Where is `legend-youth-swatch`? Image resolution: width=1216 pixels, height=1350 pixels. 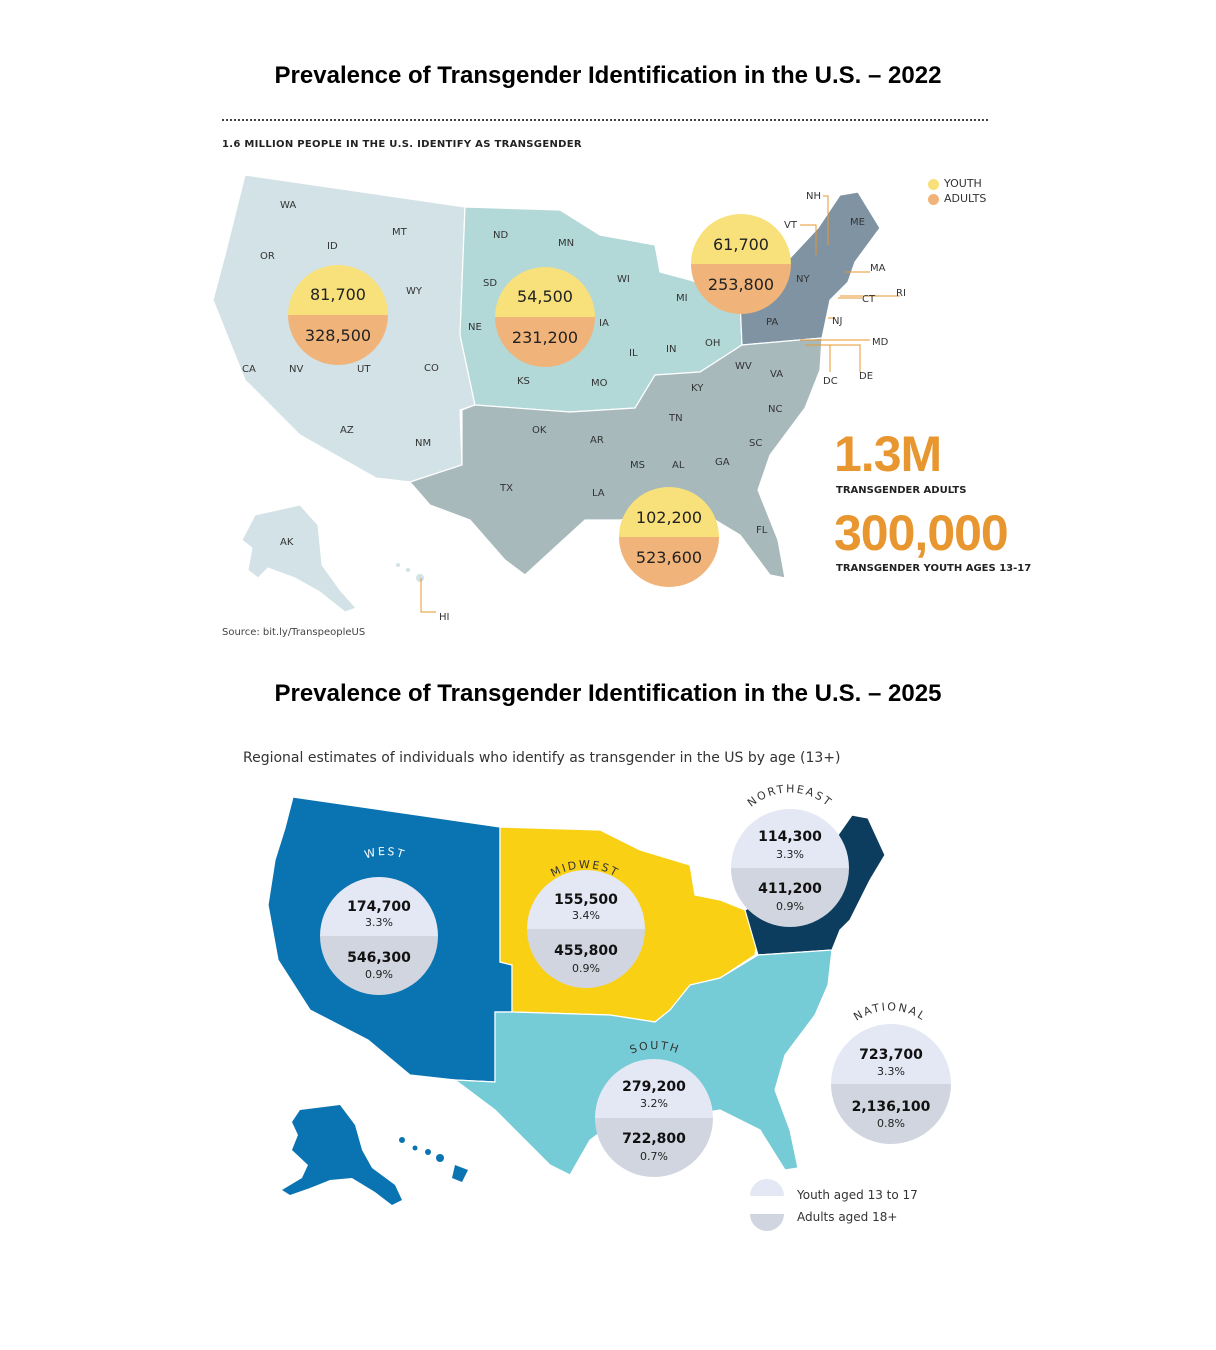 legend-youth-swatch is located at coordinates (933, 184).